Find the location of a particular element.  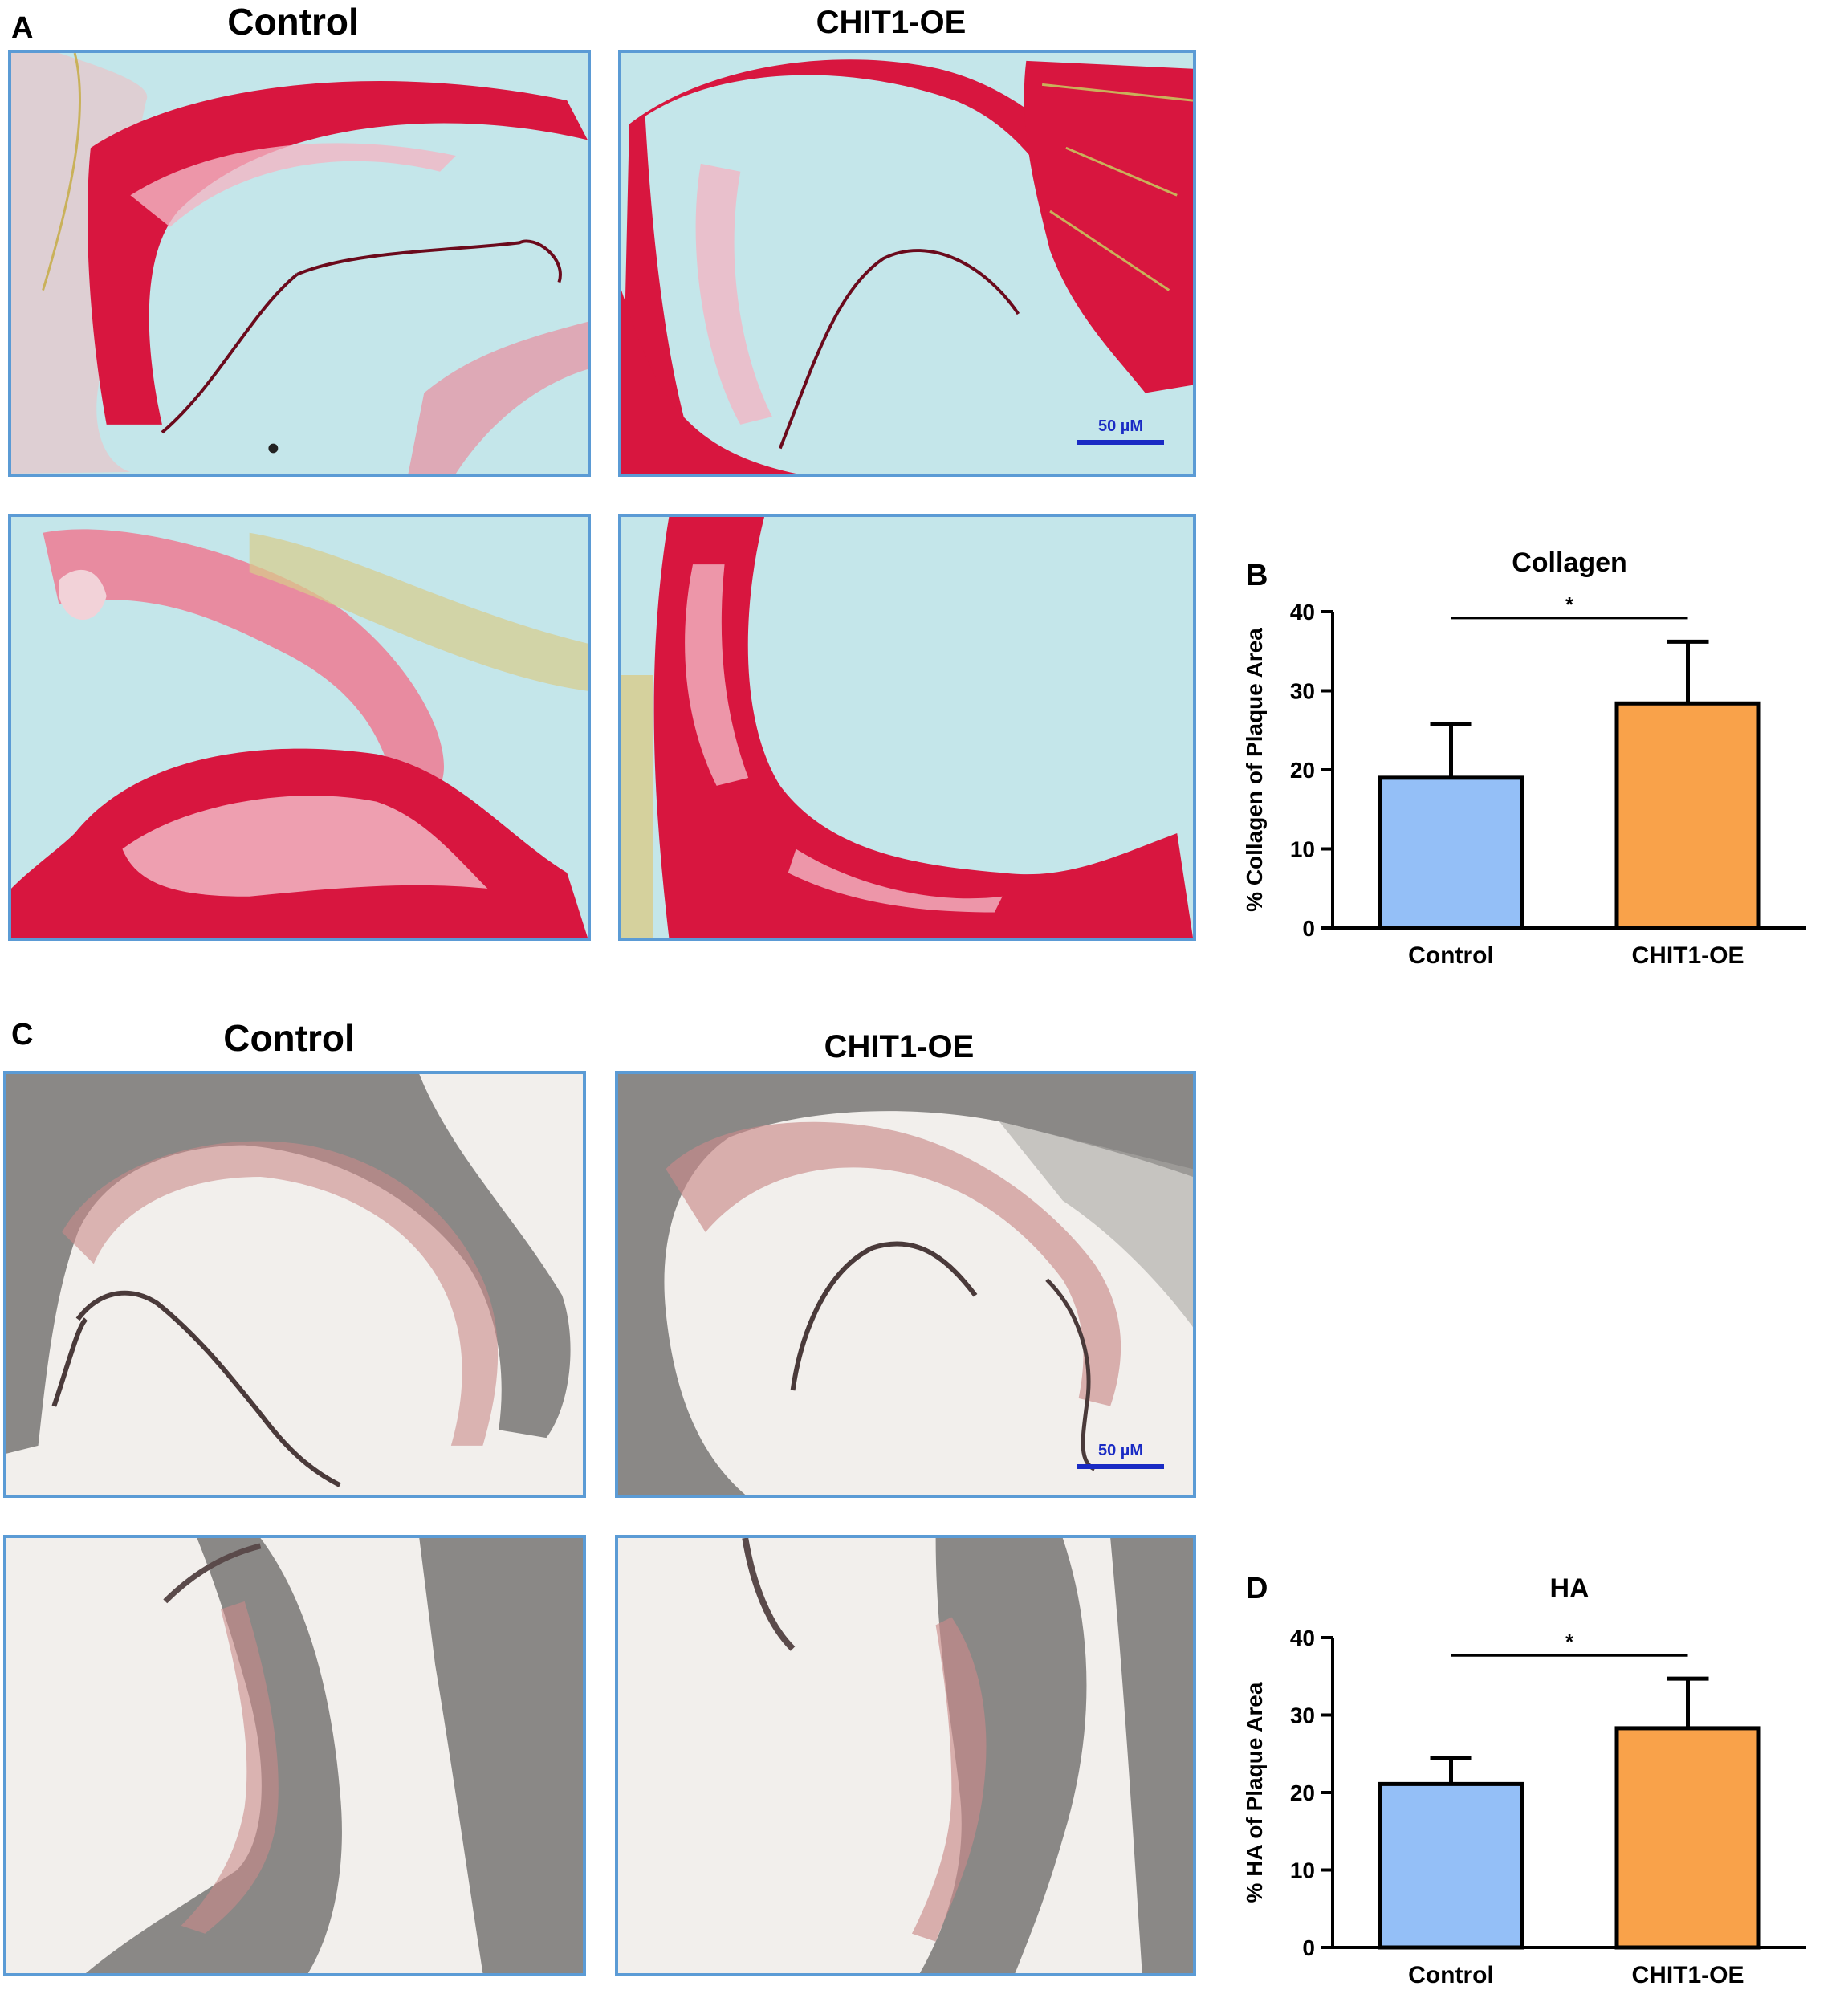

micrograph-c-control-top is located at coordinates (294, 1284).